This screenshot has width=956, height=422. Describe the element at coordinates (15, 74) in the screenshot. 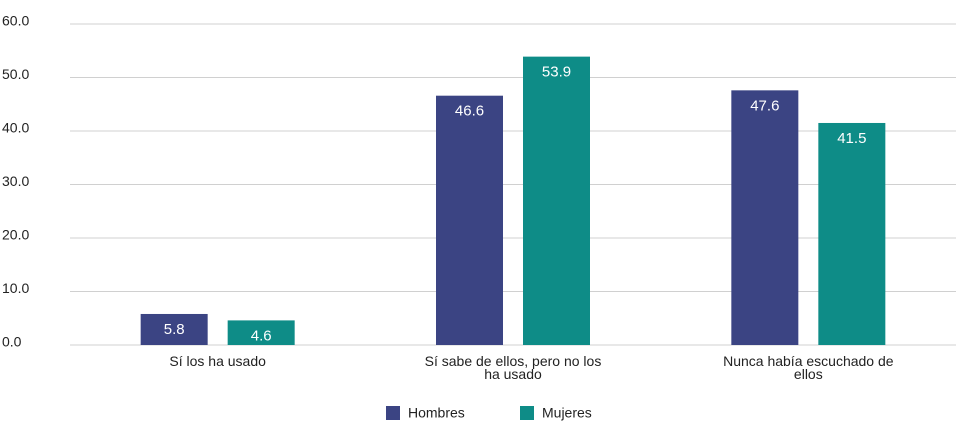

I see `y-tick-label: 50.0` at that location.